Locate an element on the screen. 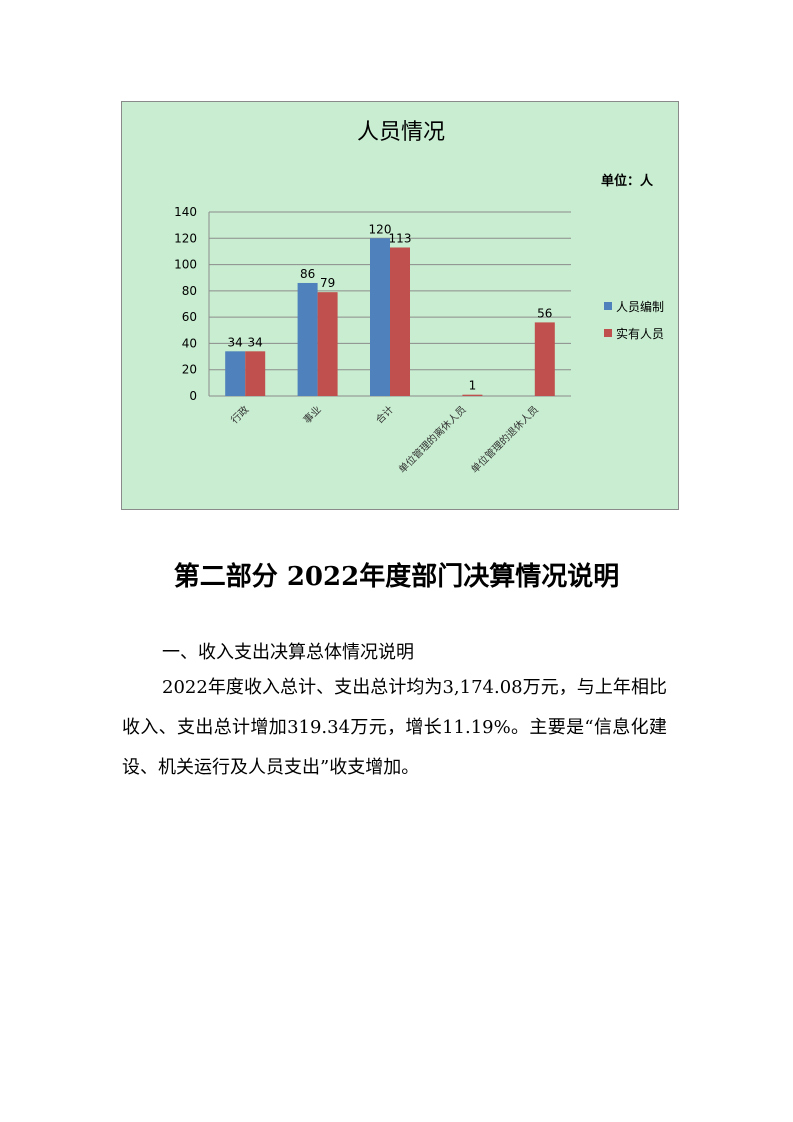 The width and height of the screenshot is (793, 1122). section-title: 一、收入支出决算总体情况说明 is located at coordinates (288, 652).